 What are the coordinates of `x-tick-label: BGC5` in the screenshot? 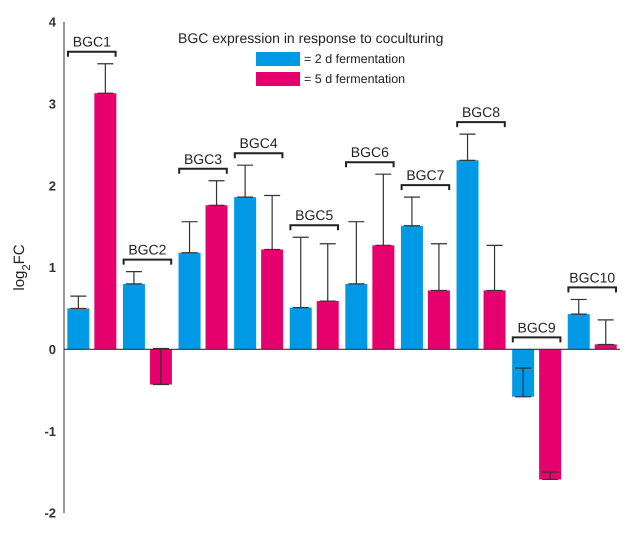 It's located at (314, 215).